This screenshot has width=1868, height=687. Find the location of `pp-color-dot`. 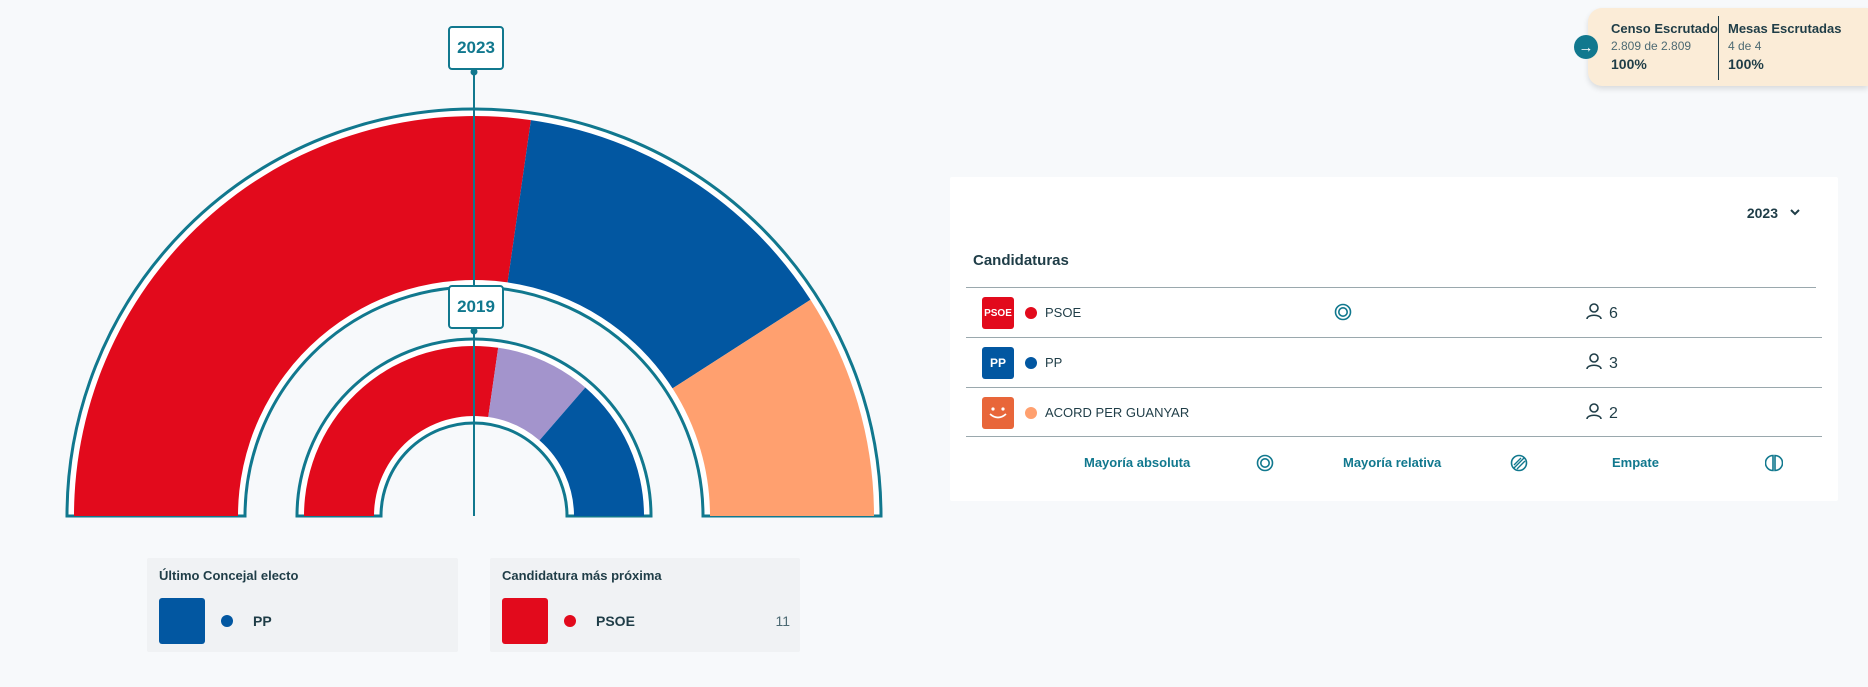

pp-color-dot is located at coordinates (1031, 363).